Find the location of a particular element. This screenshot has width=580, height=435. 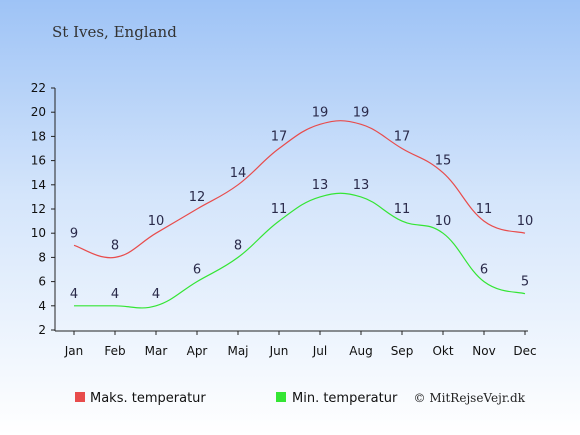

y-tick-label: 18 is located at coordinates (38, 136).